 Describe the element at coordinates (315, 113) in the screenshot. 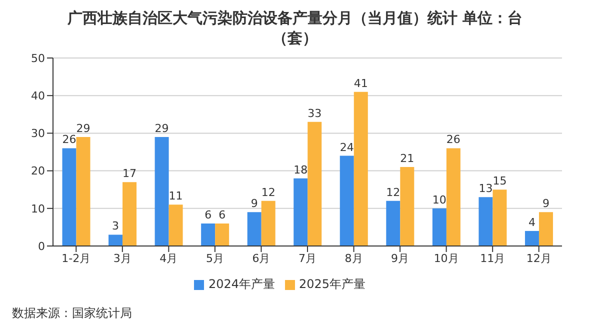

I see `data-label: 33` at that location.